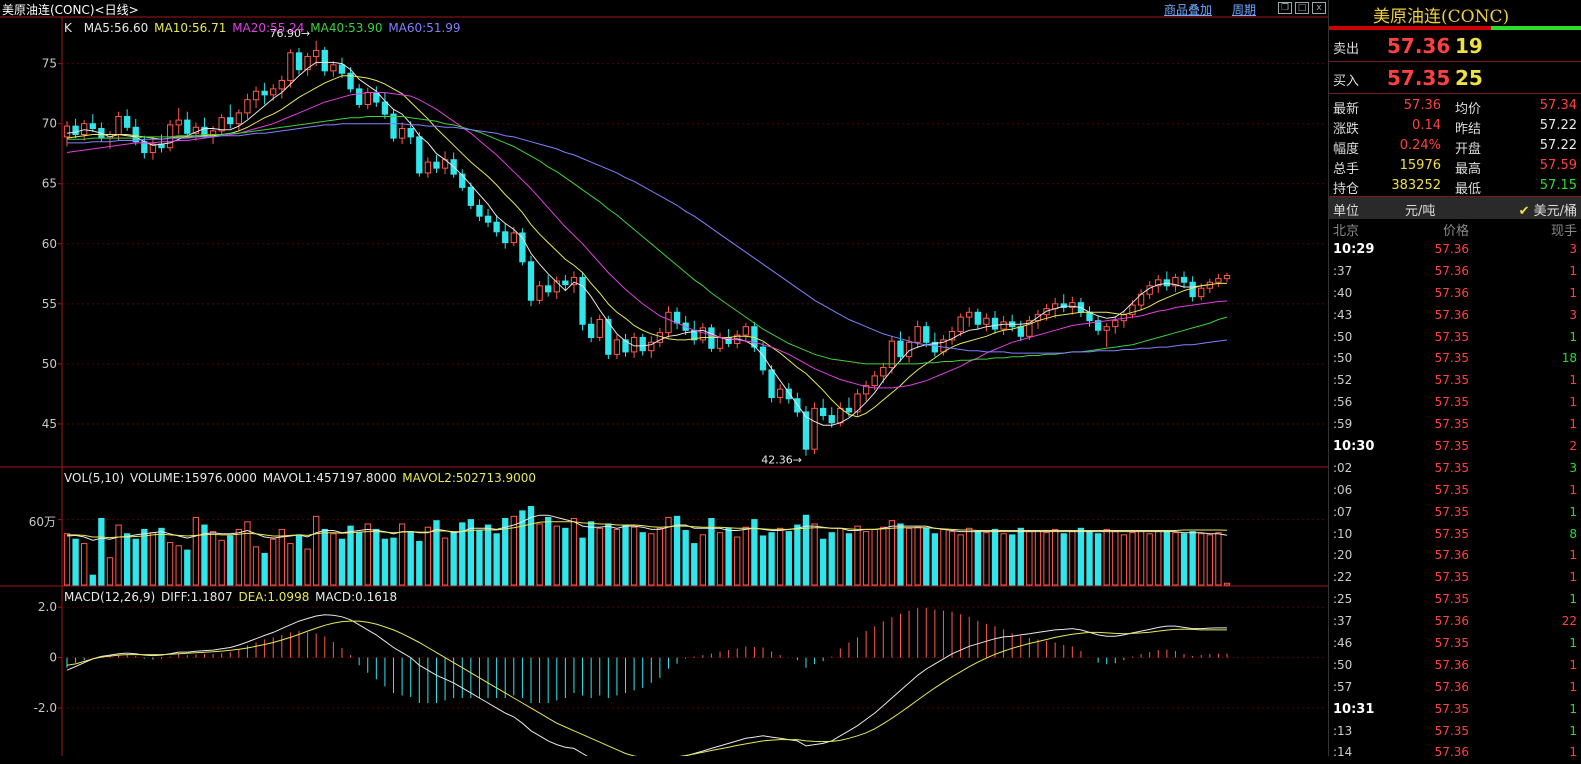 This screenshot has width=1581, height=764. I want to click on unit-usd-option: ✔ 美元/桶, so click(1548, 209).